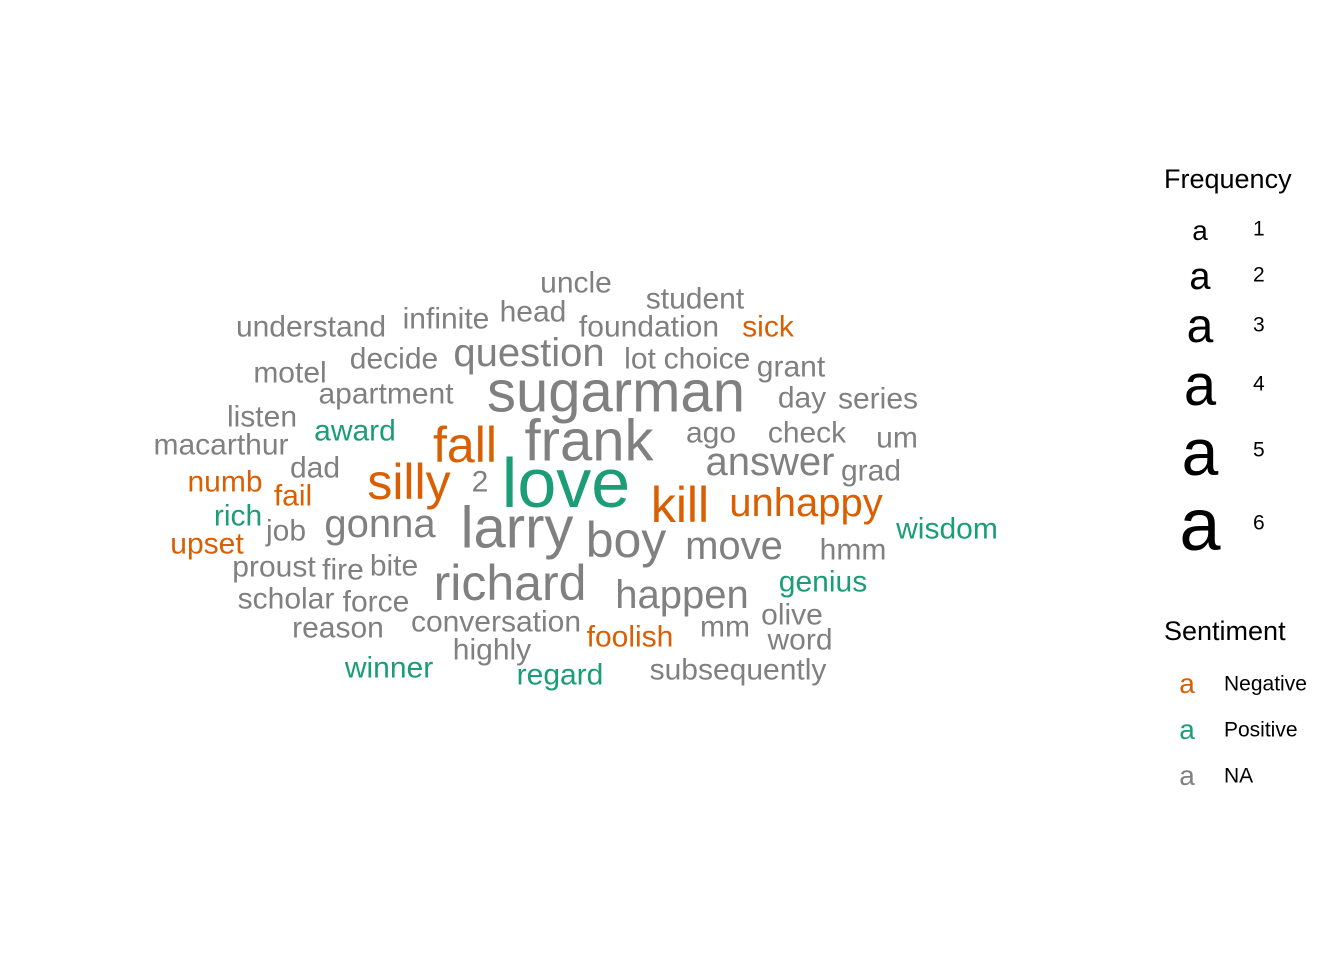 Image resolution: width=1344 pixels, height=960 pixels. I want to click on word-student: student, so click(695, 299).